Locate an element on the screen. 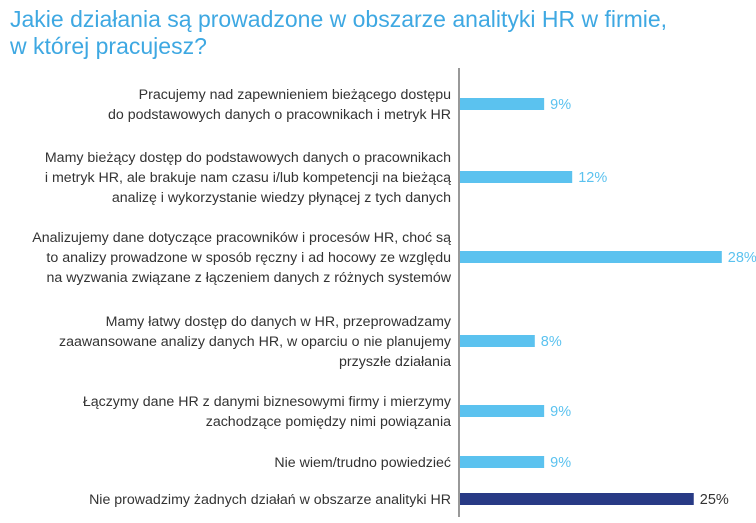 Image resolution: width=756 pixels, height=523 pixels. chart-title-line-2: w której pracujesz? is located at coordinates (108, 46).